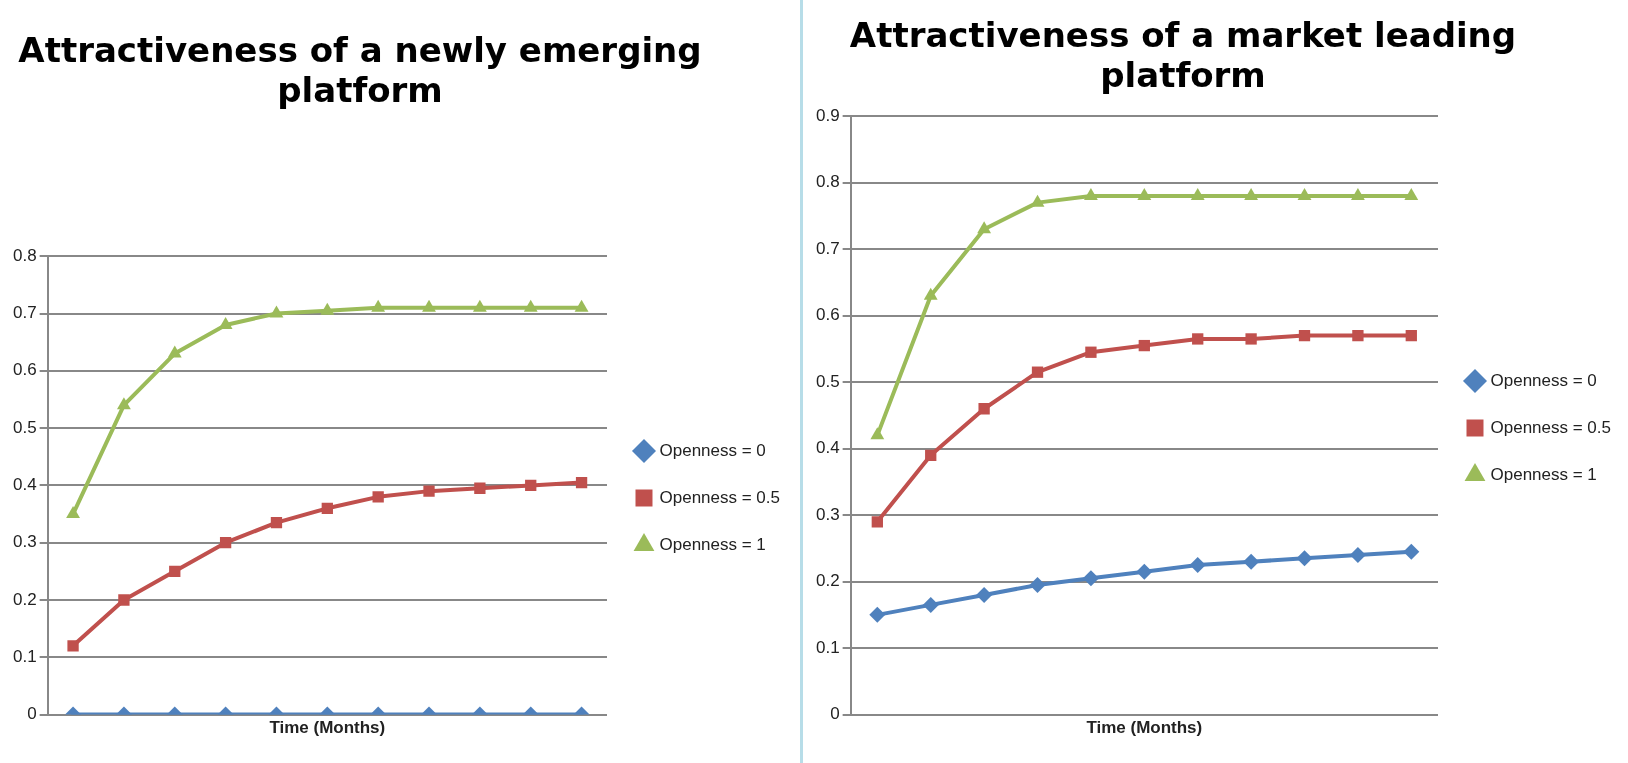 This screenshot has height=763, width=1628. What do you see at coordinates (360, 70) in the screenshot?
I see `chart-title: Attractiveness of a newly emerging platform` at bounding box center [360, 70].